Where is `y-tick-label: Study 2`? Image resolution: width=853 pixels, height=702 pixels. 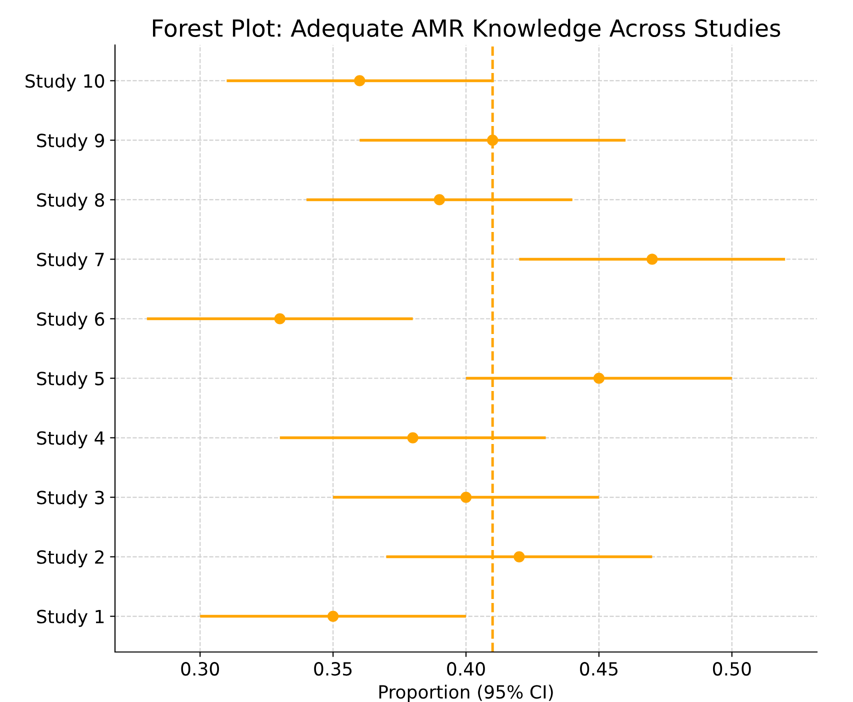 y-tick-label: Study 2 is located at coordinates (70, 559).